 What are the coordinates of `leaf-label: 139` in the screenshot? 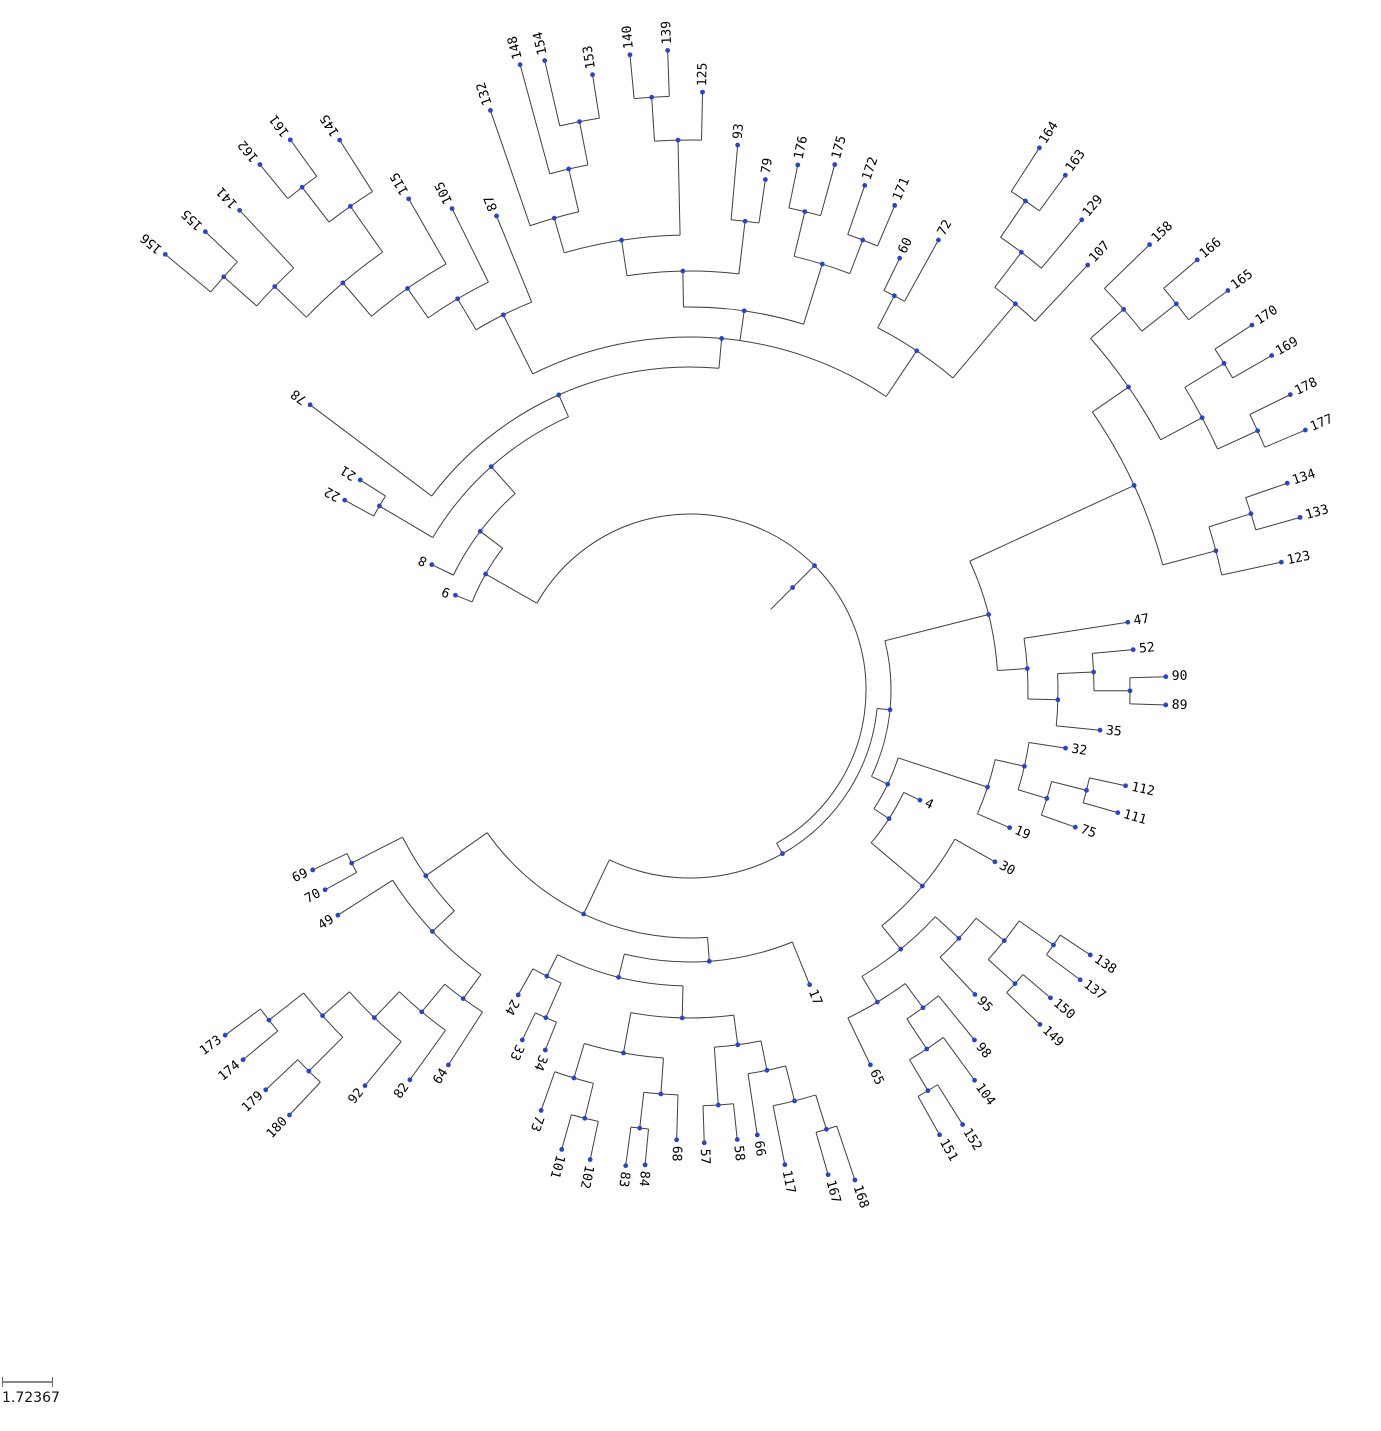 It's located at (667, 33).